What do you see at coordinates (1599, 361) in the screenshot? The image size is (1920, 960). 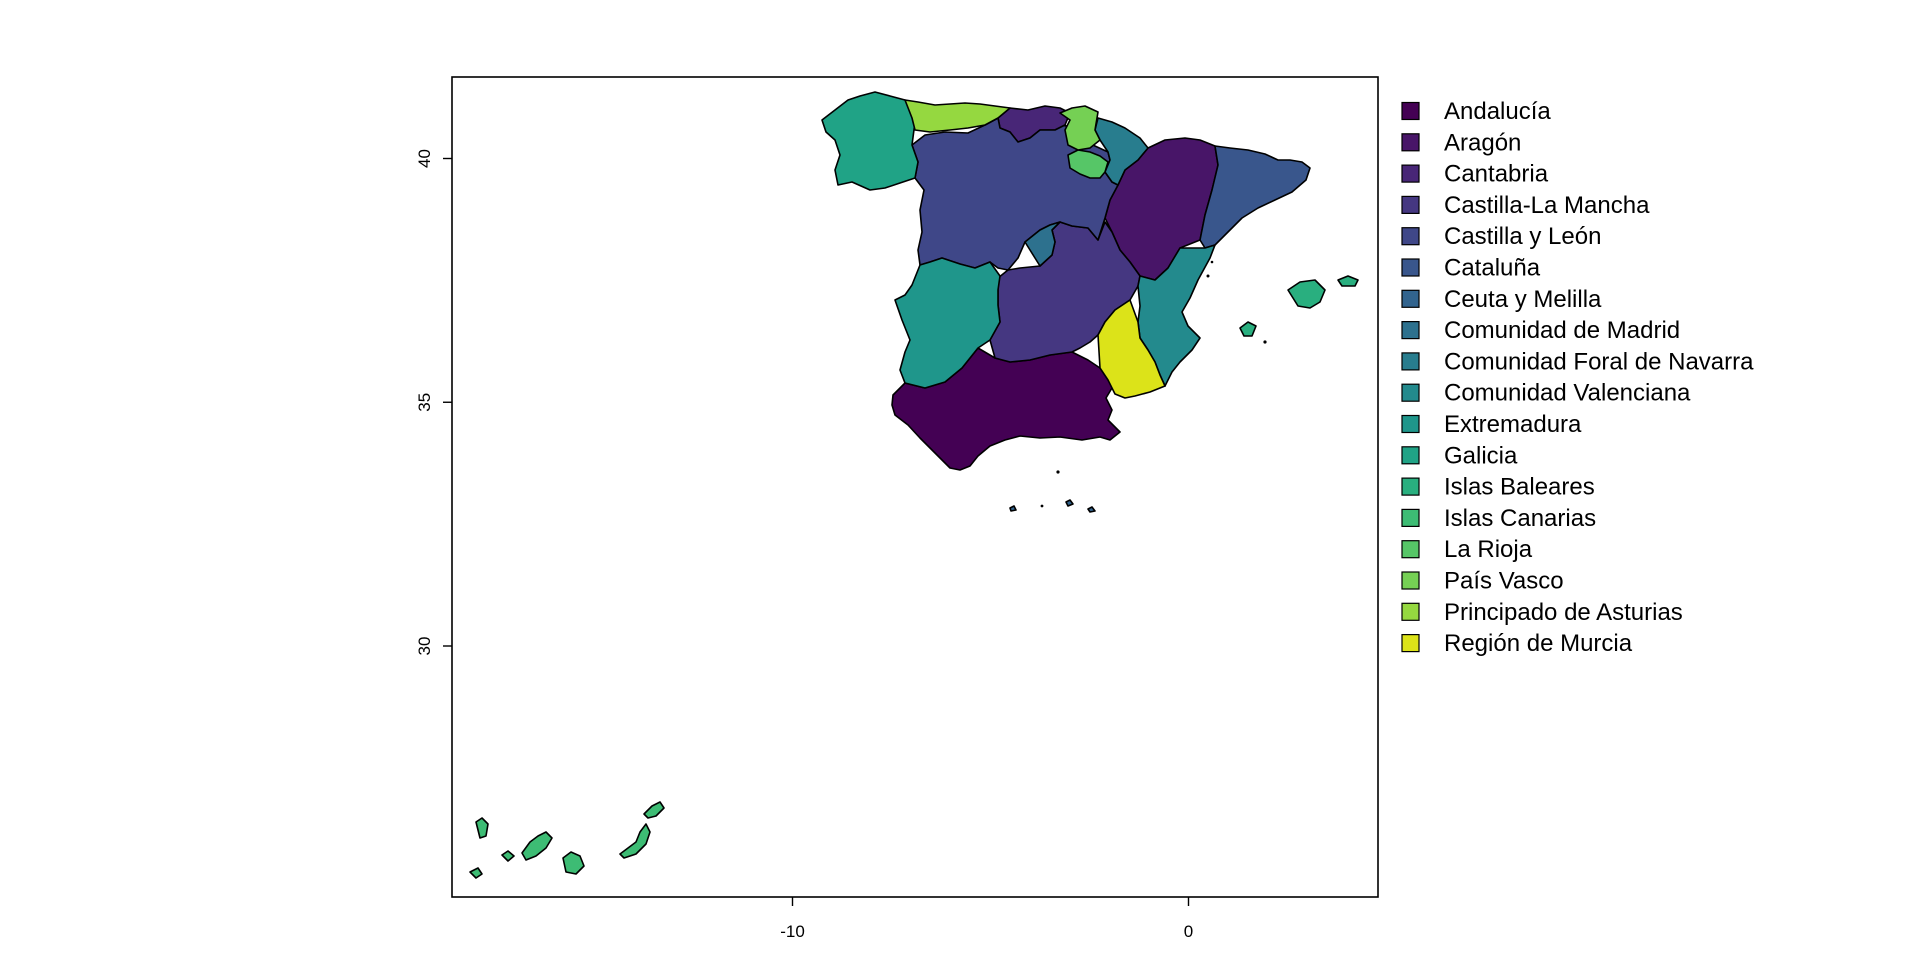 I see `legend-label: Comunidad Foral de Navarra` at bounding box center [1599, 361].